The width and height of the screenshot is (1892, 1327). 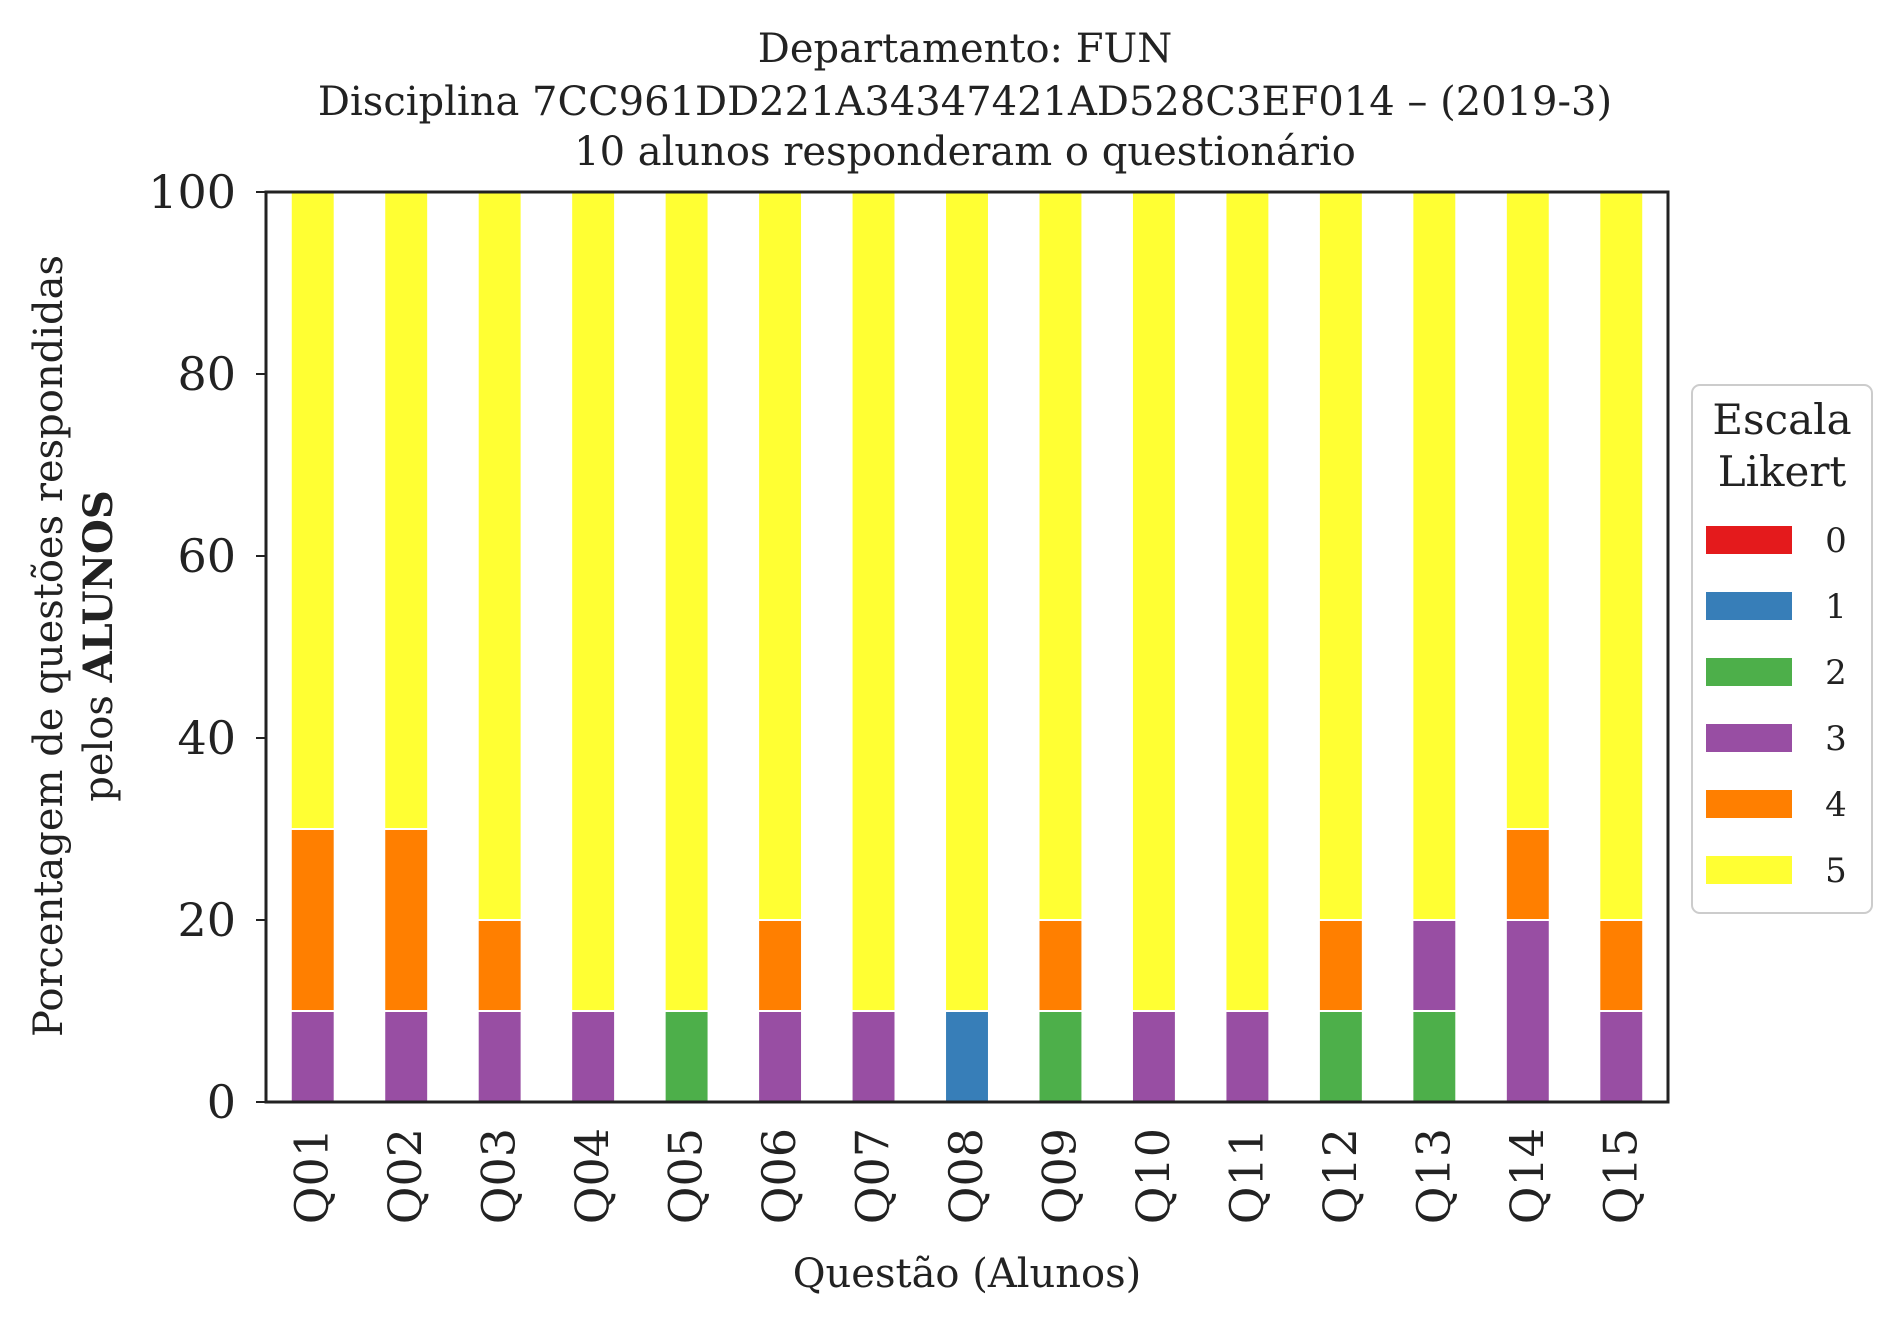 I want to click on legend-title-line-2: Likert, so click(x=1782, y=471).